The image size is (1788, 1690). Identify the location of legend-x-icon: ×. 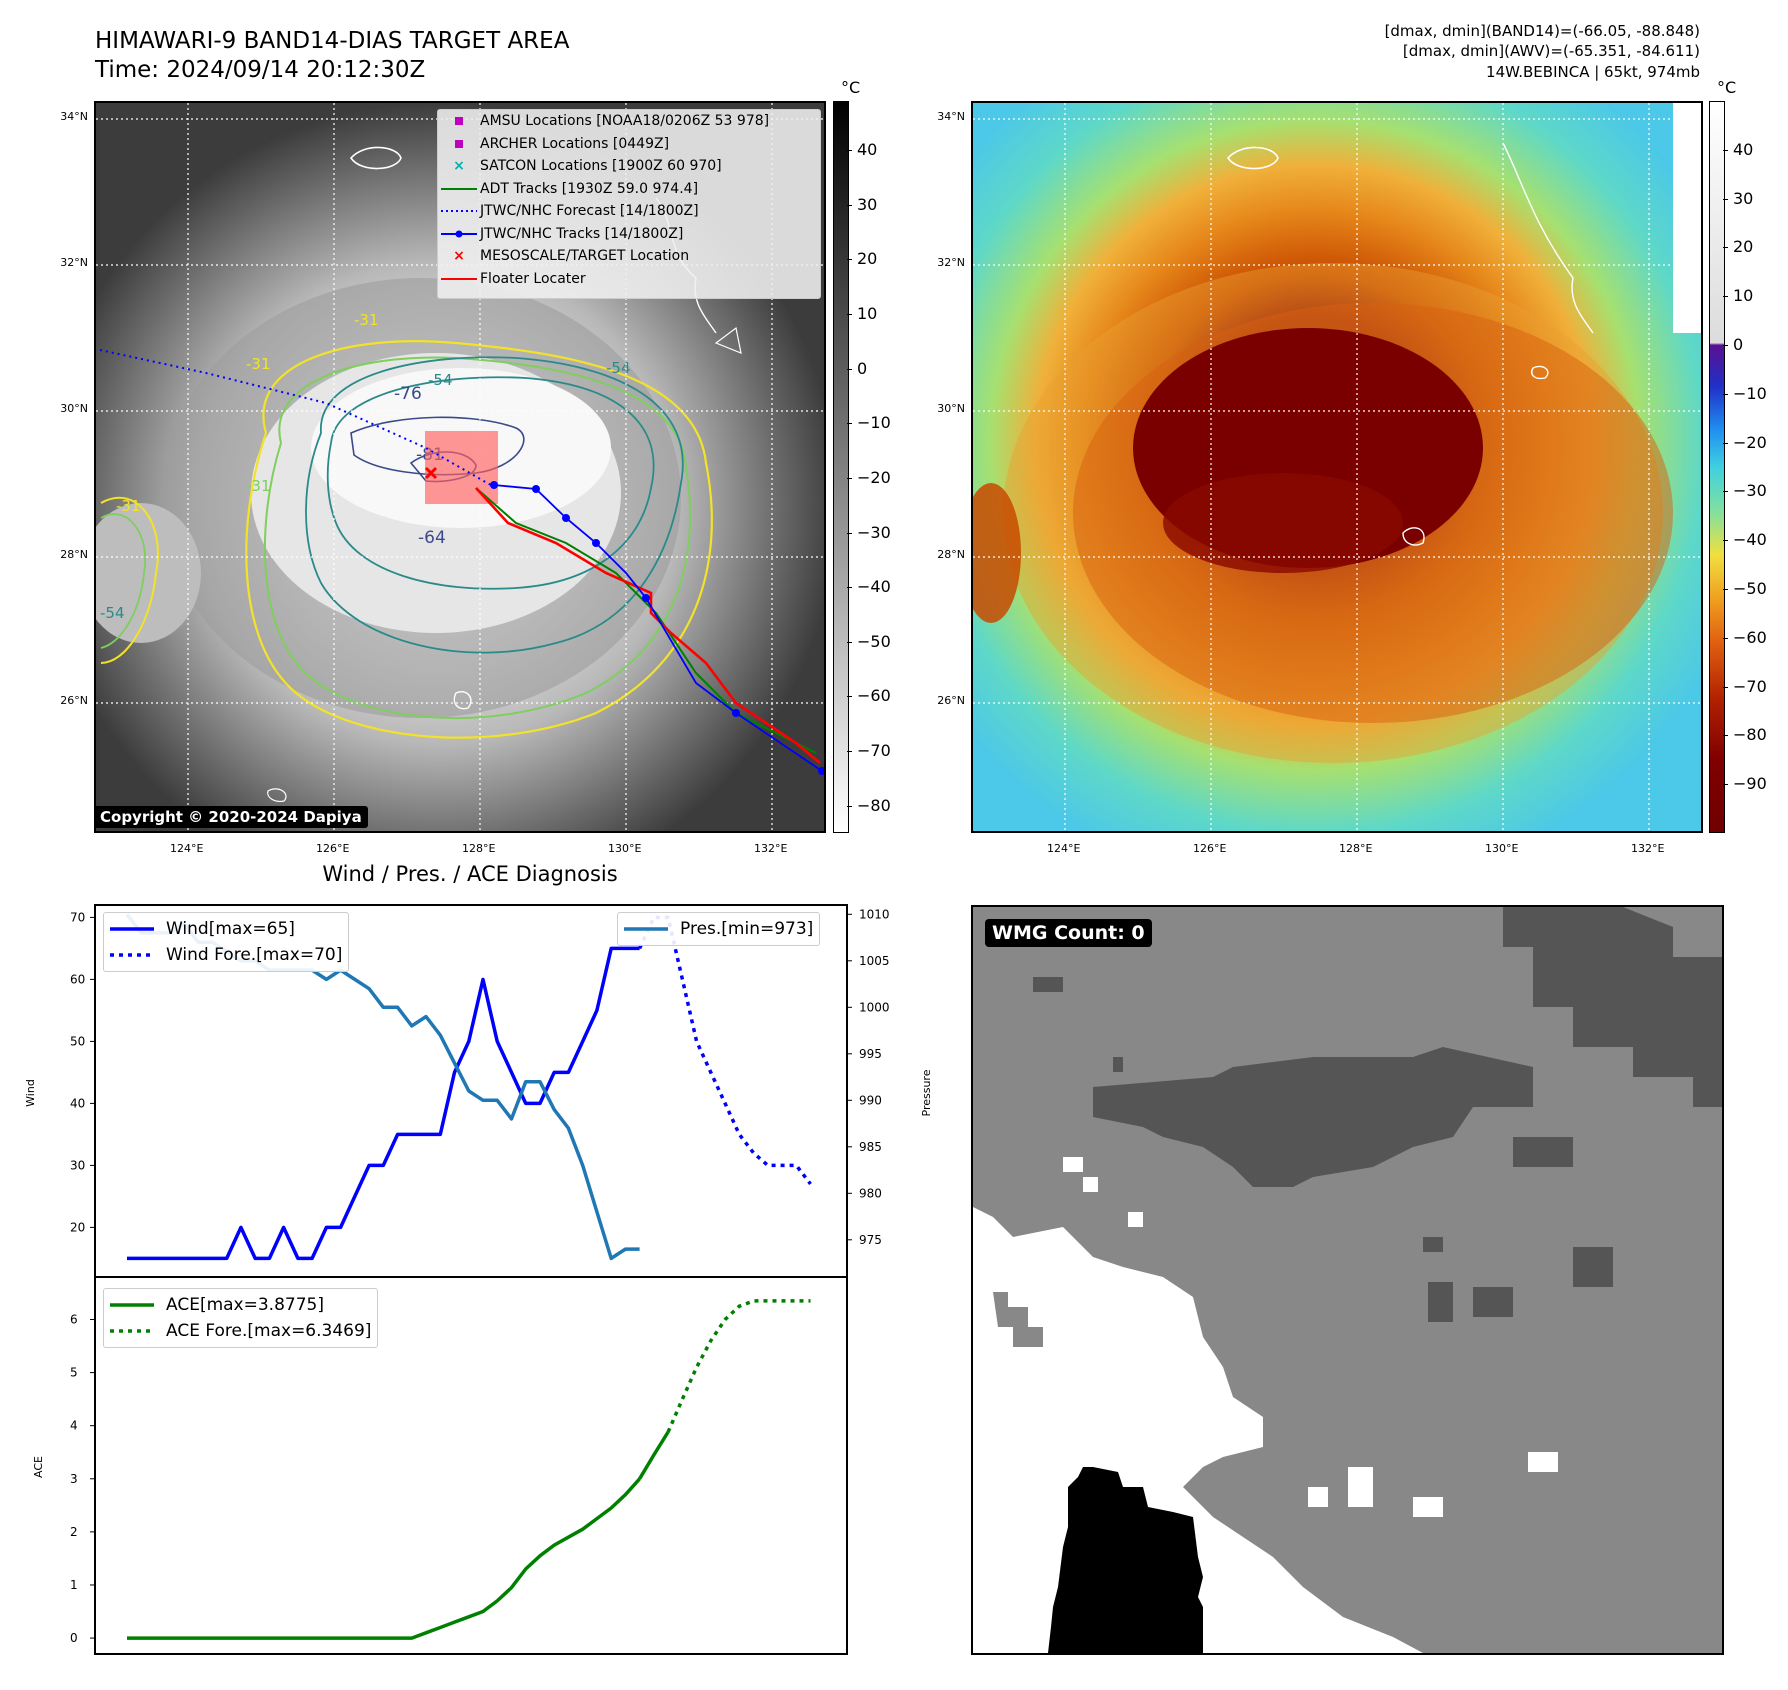
(459, 166).